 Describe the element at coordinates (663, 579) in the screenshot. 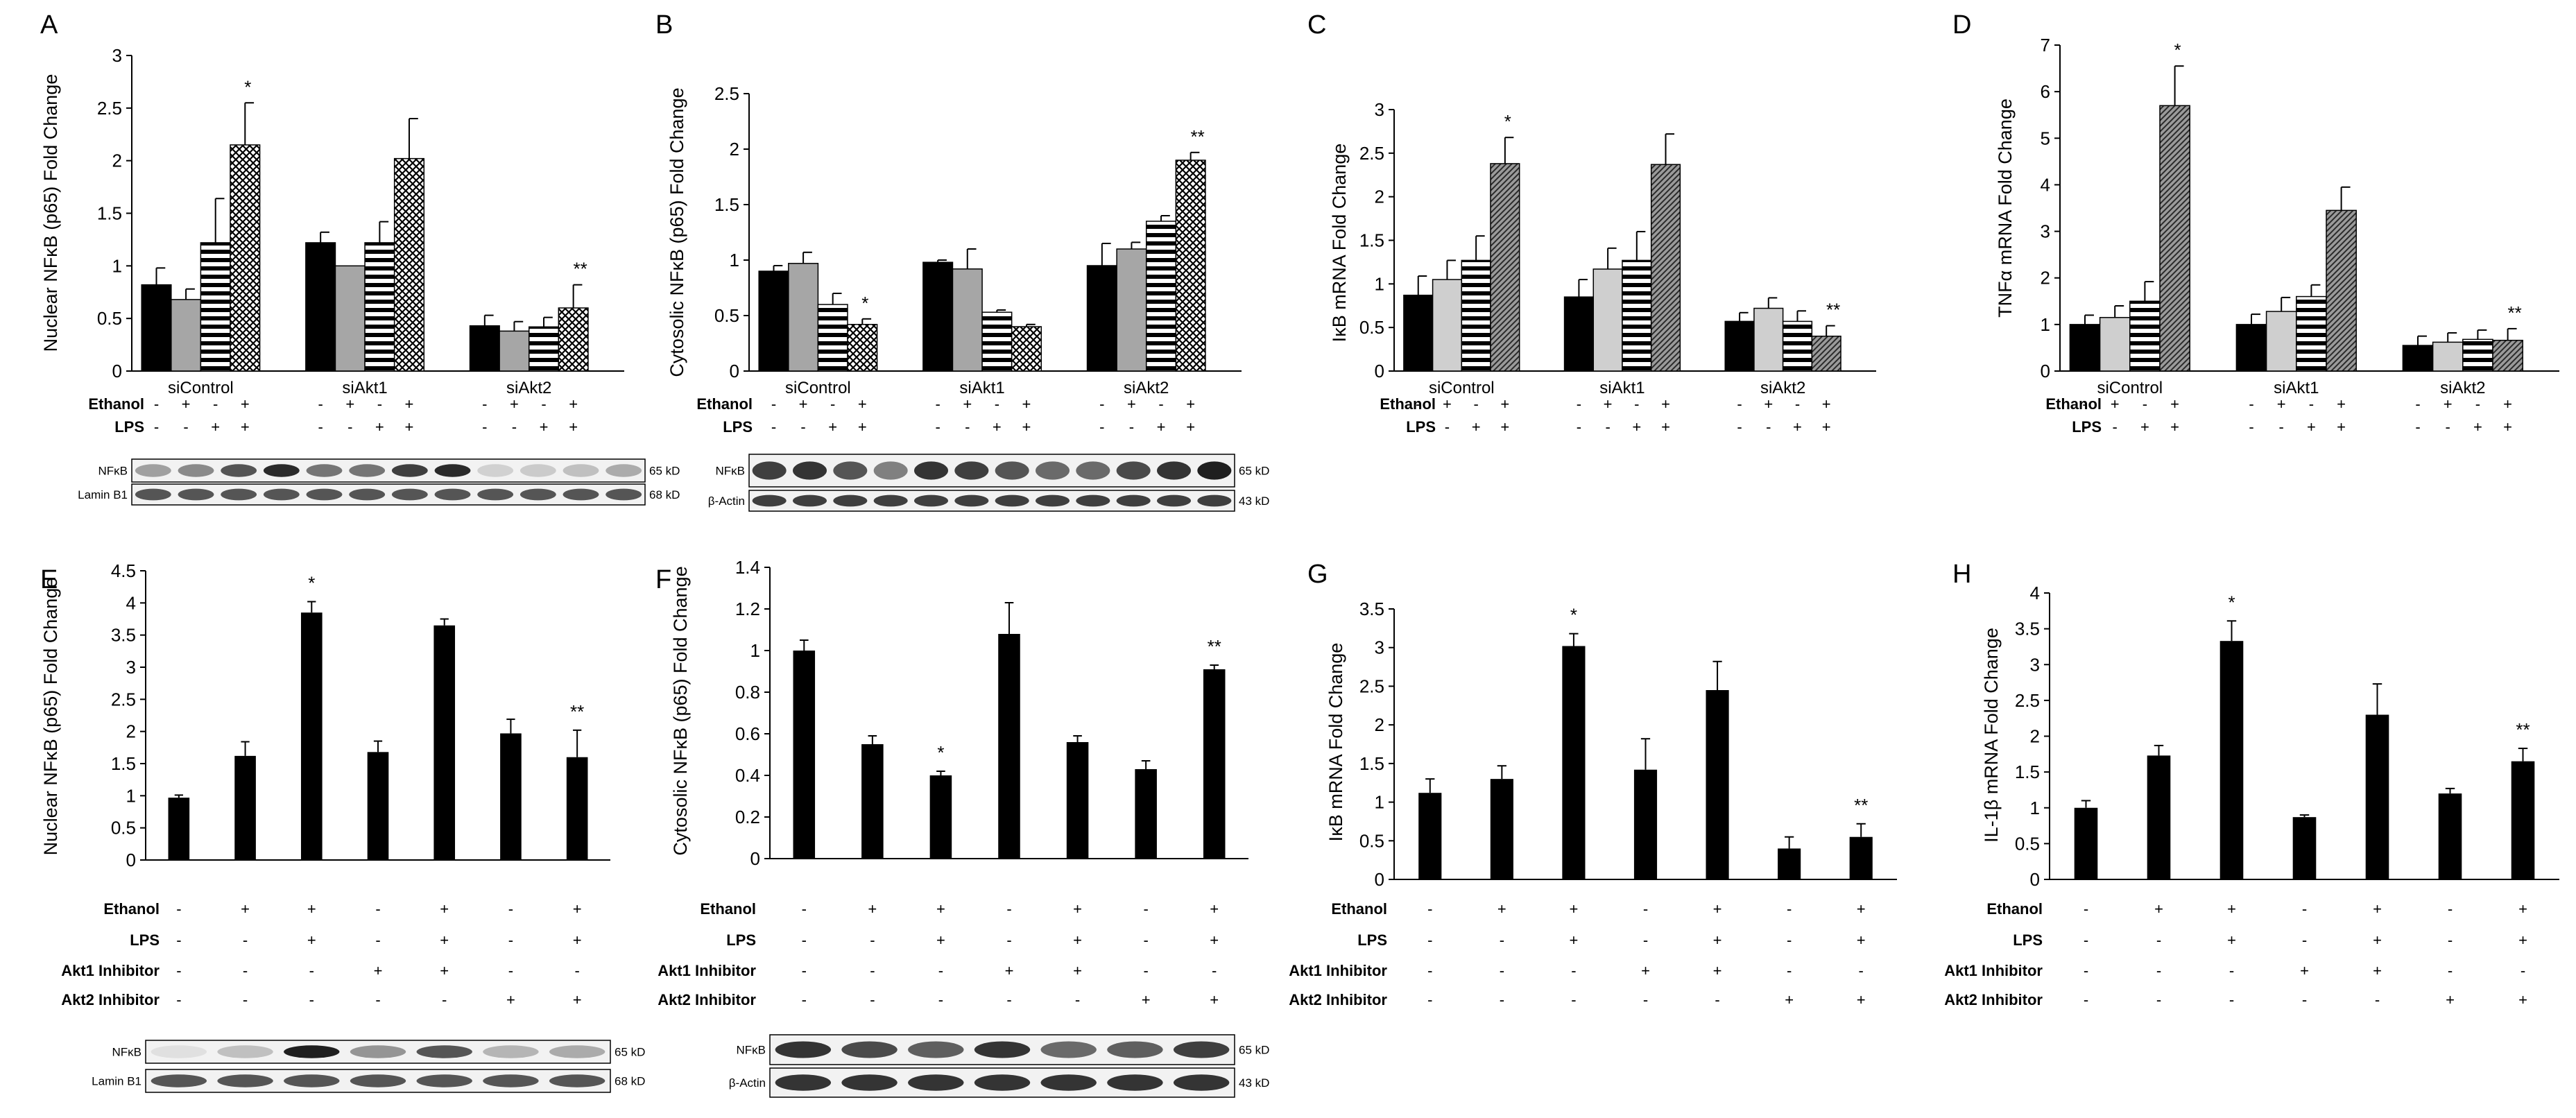

I see `panel-letter: F` at that location.